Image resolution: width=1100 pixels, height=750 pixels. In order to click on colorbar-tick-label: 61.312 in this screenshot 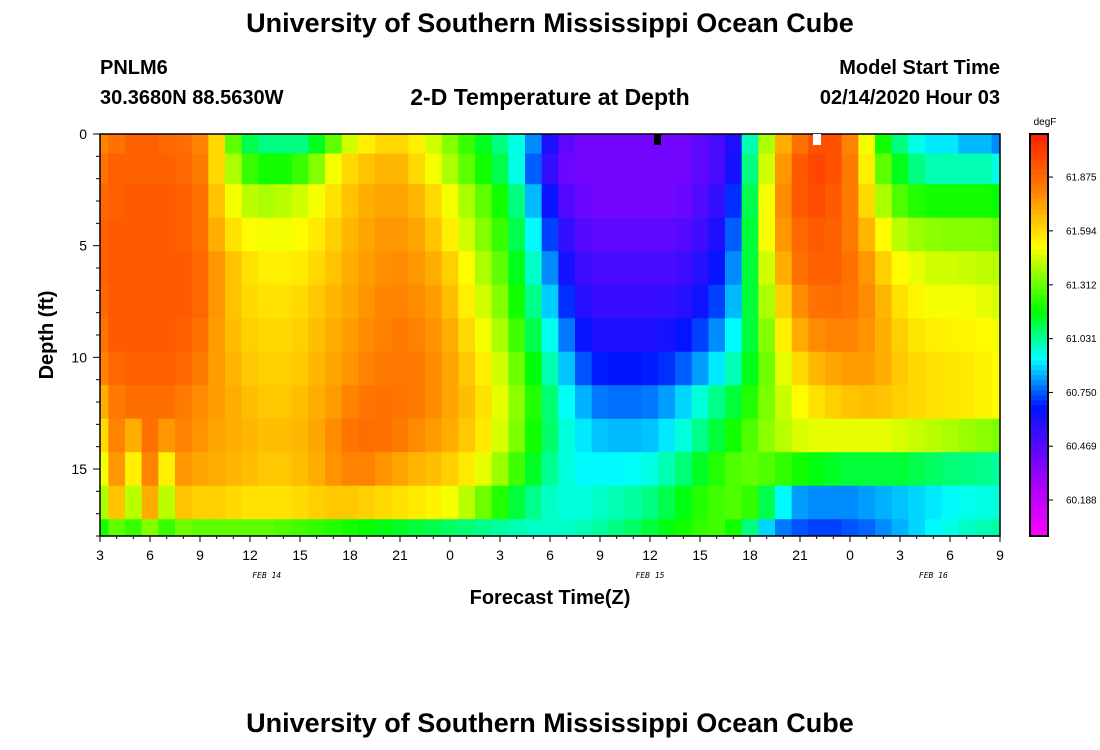, I will do `click(1081, 285)`.